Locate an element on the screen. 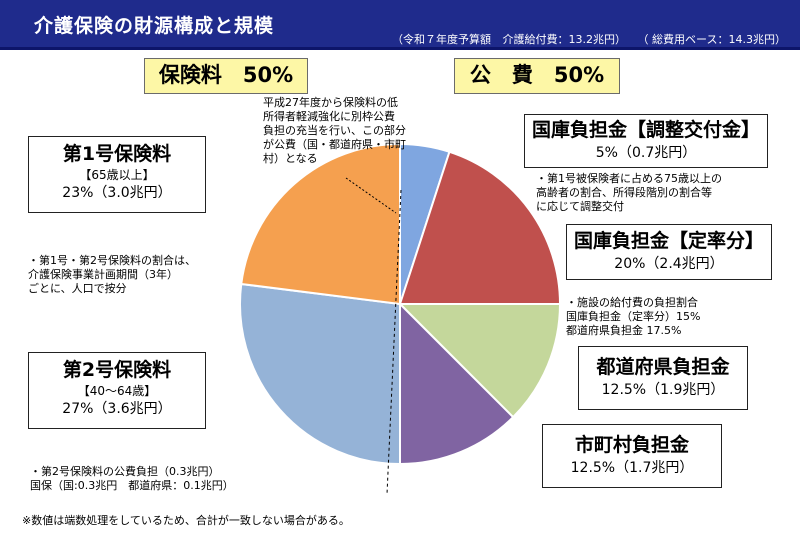 Image resolution: width=800 pixels, height=533 pixels. note-line: ・第1号被保険者に占める75歳以上の is located at coordinates (629, 178).